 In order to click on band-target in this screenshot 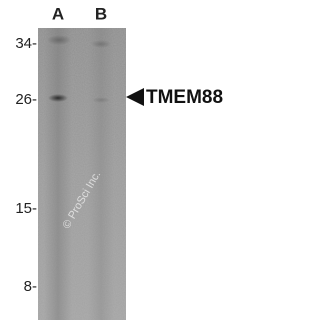, I will do `click(58, 98)`.